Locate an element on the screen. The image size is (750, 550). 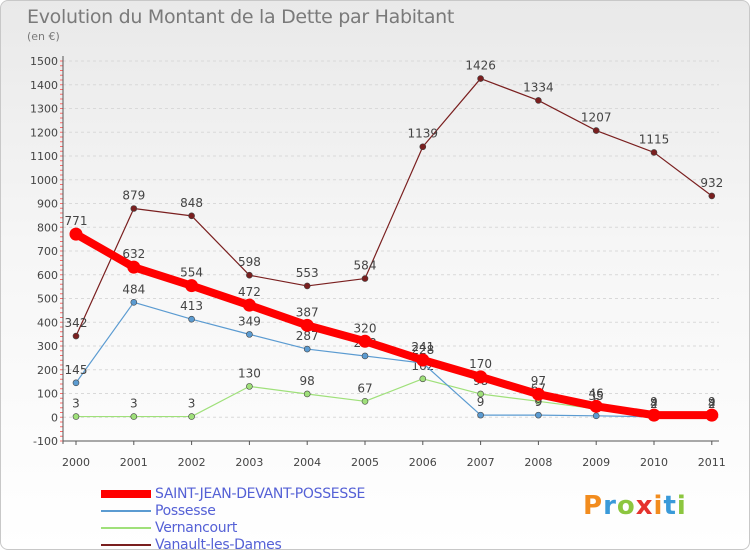
data-label-vernancourt: 67 is located at coordinates (364, 388).